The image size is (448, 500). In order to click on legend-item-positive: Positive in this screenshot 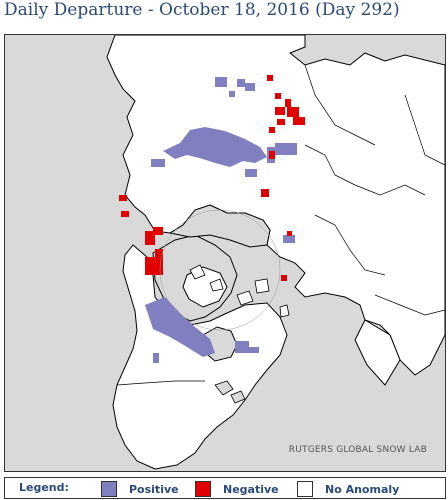, I will do `click(140, 489)`.